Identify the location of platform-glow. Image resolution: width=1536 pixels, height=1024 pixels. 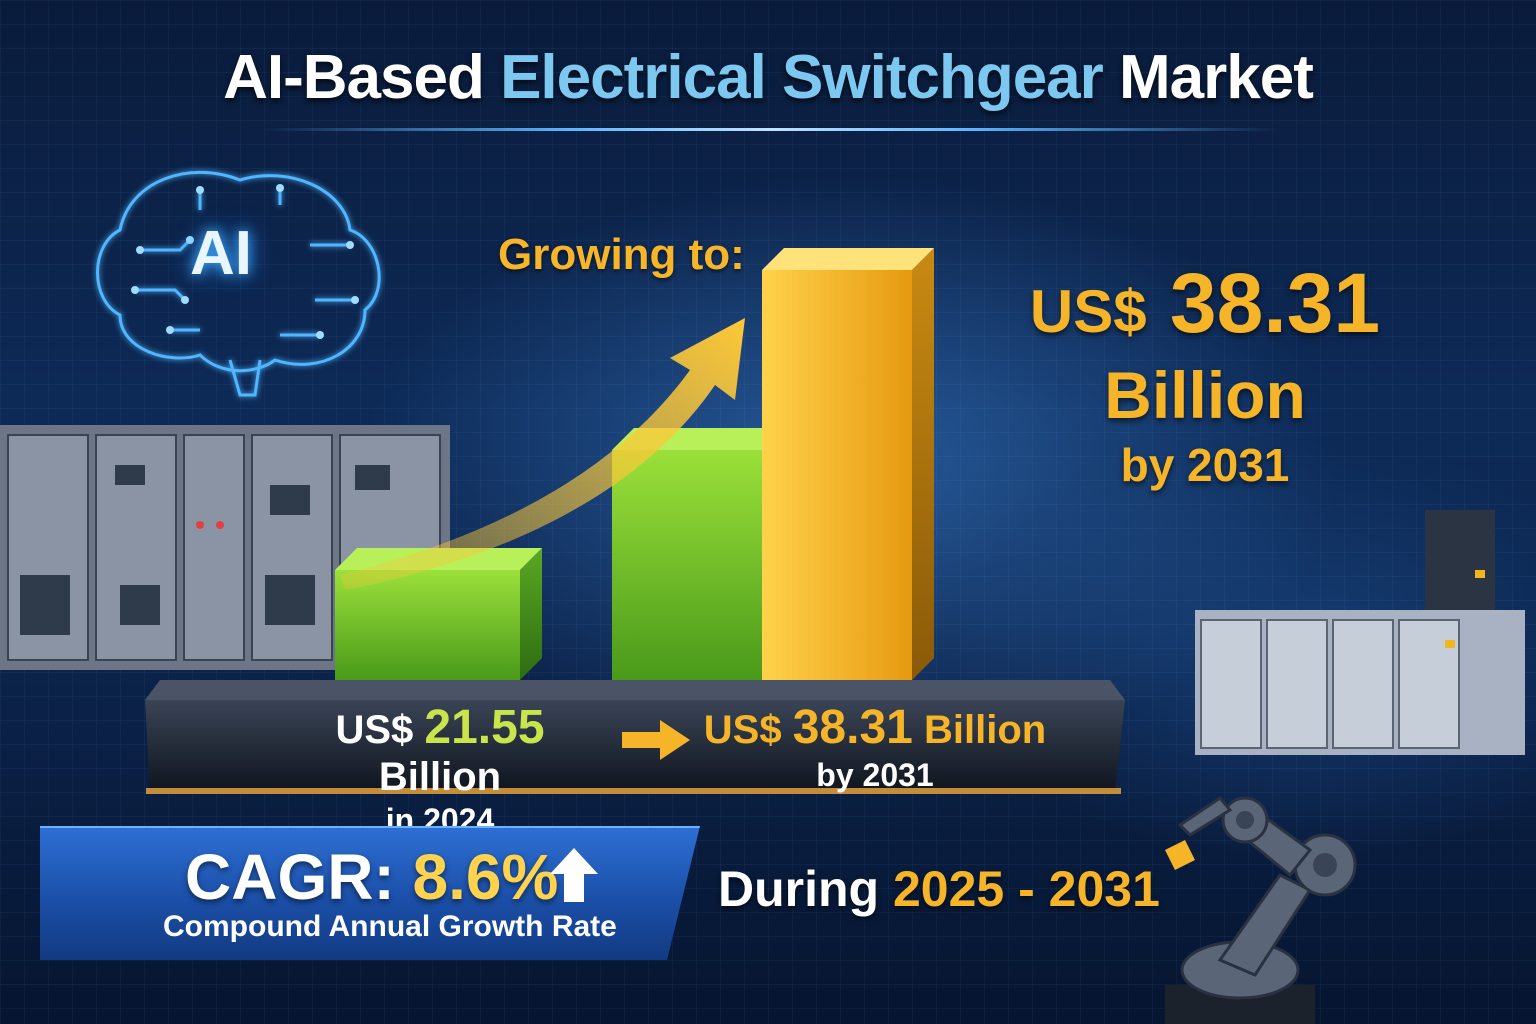
(633, 791).